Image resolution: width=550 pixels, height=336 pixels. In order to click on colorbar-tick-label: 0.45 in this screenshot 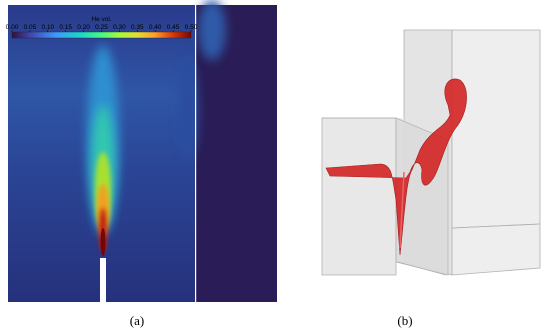, I will do `click(173, 27)`.